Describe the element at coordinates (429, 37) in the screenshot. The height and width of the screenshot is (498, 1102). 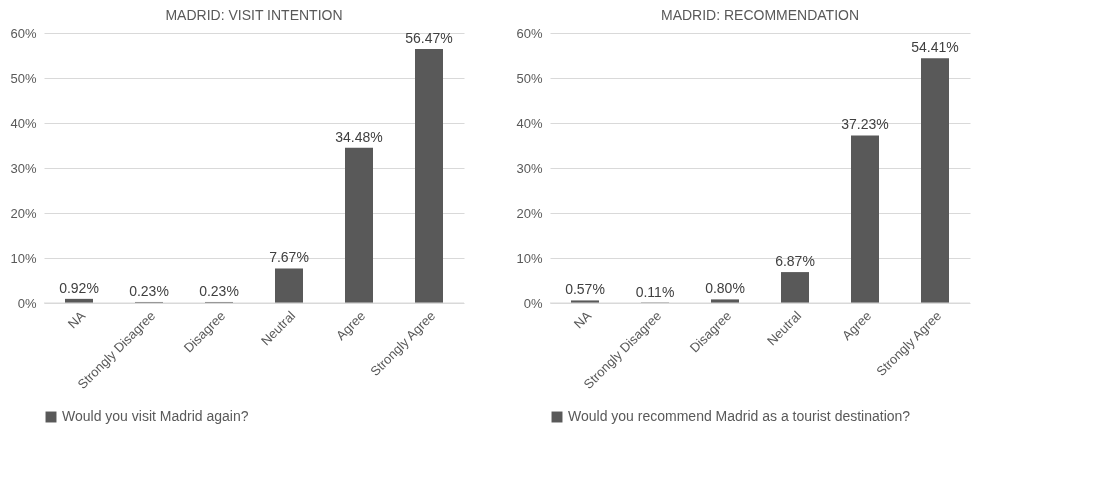
I see `data-label: 56.47%` at that location.